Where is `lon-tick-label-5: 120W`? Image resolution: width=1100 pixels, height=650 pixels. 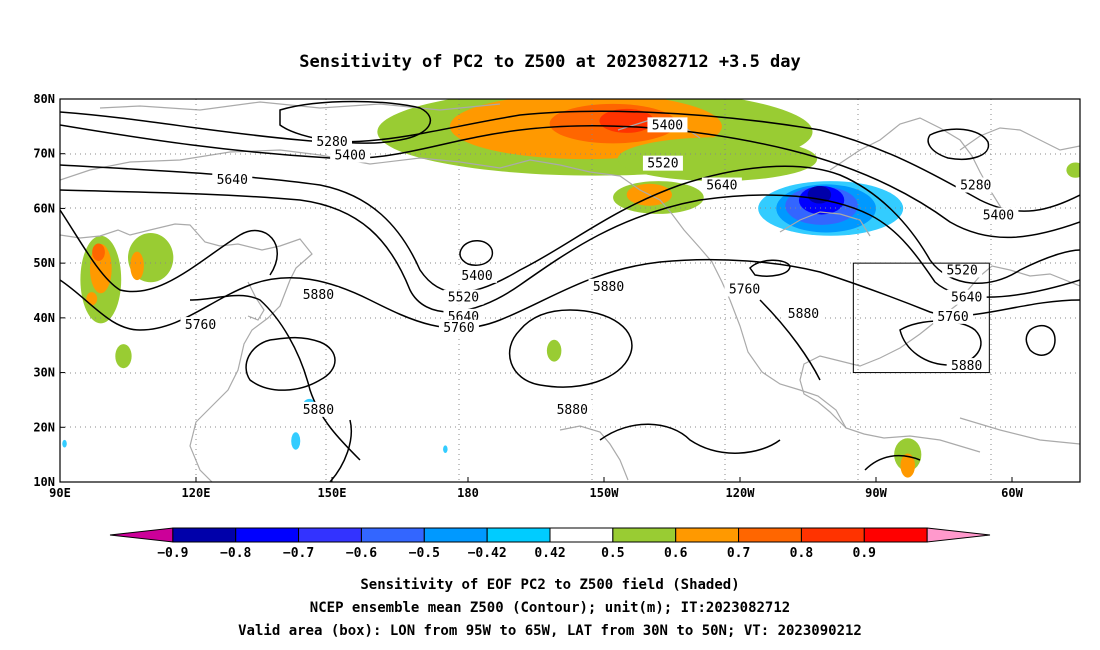
lon-tick-label-5: 120W is located at coordinates (741, 493).